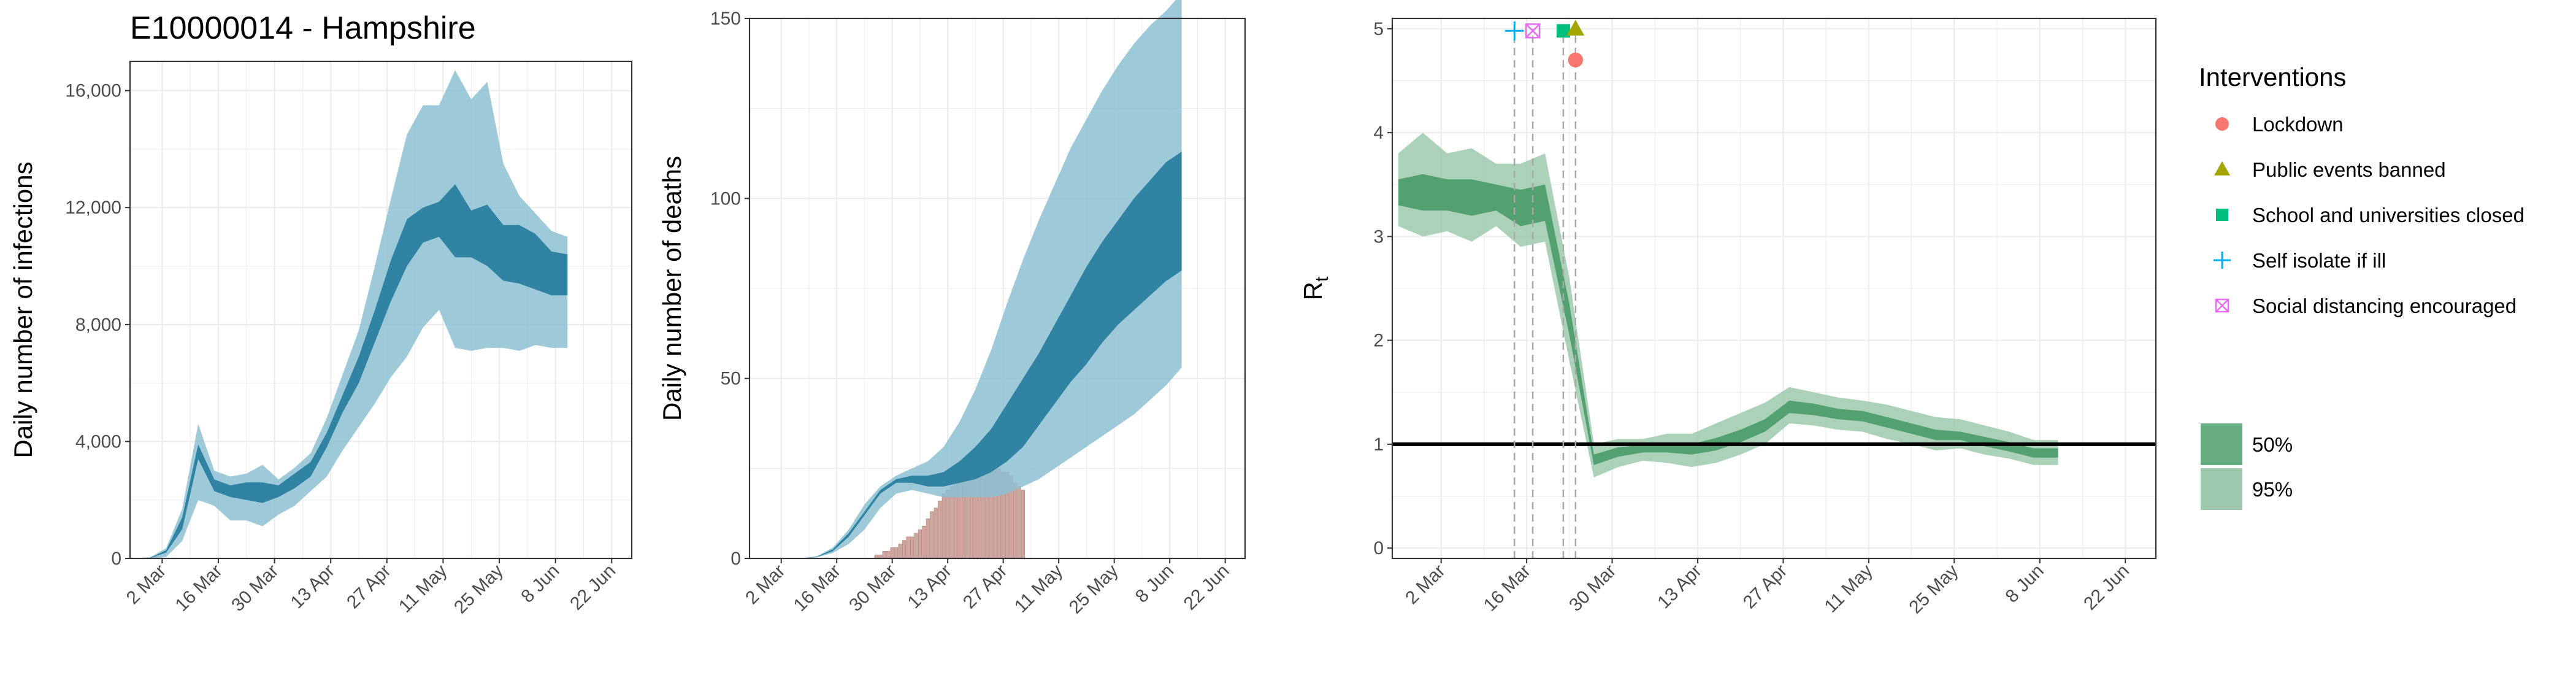 This screenshot has width=2576, height=683. Describe the element at coordinates (1592, 588) in the screenshot. I see `rt-xtick-label: 30 Mar` at that location.